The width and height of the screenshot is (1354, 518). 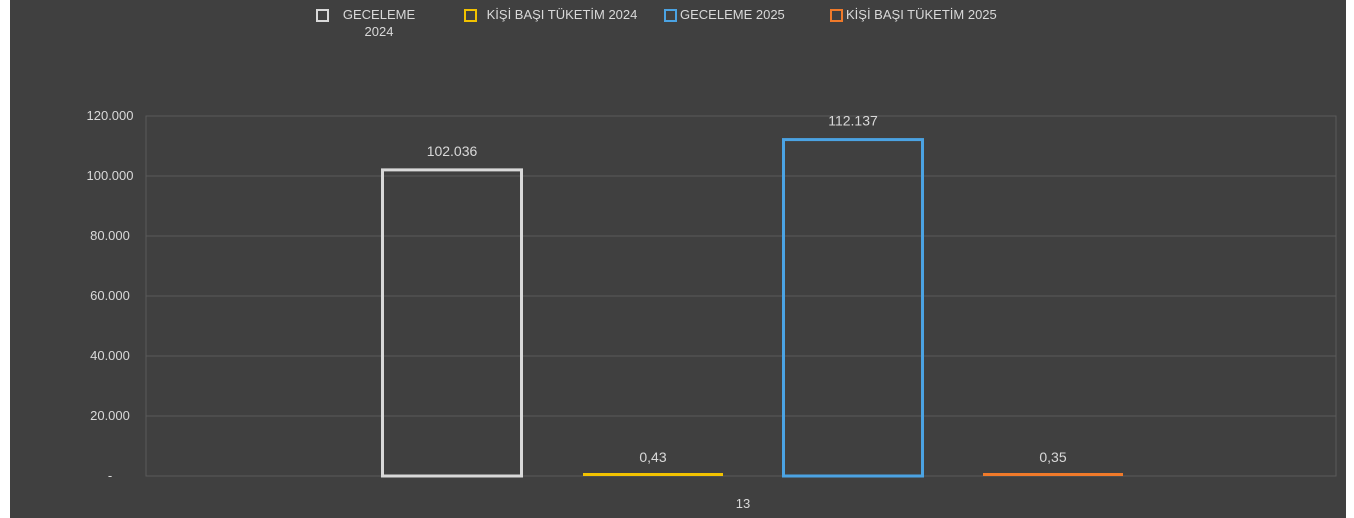 I want to click on legend-swatch-kisi-basi-2025, so click(x=836, y=15).